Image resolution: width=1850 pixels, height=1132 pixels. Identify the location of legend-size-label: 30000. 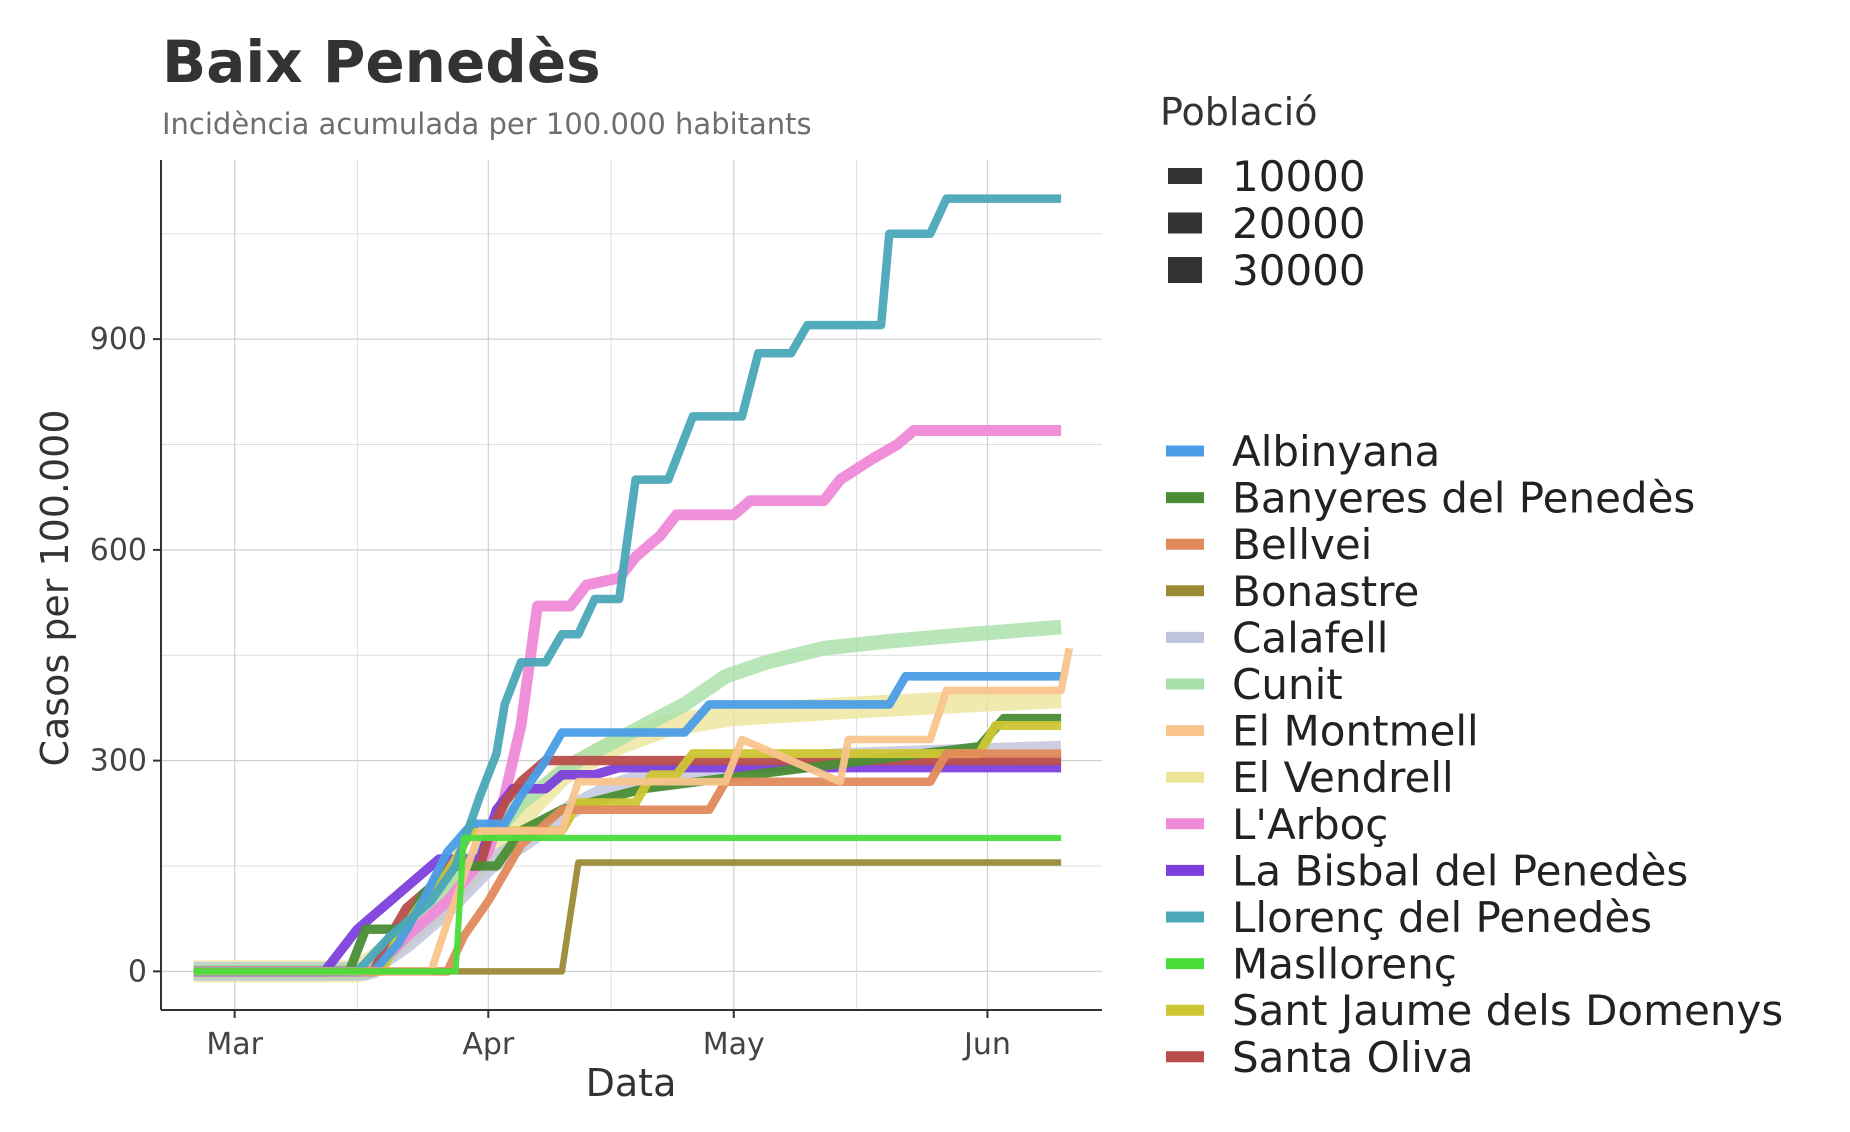
(1299, 270).